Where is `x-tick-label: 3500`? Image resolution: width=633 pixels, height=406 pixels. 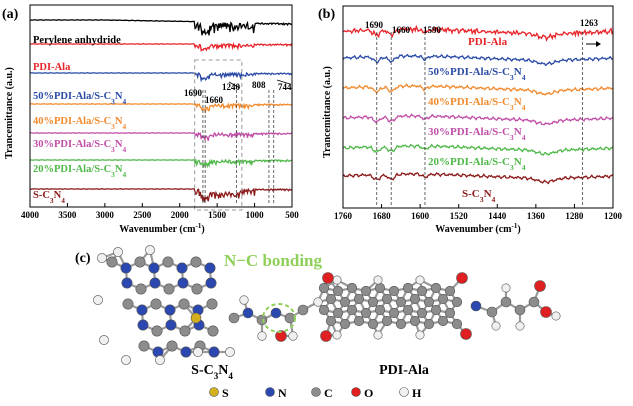
x-tick-label: 3500 is located at coordinates (67, 215).